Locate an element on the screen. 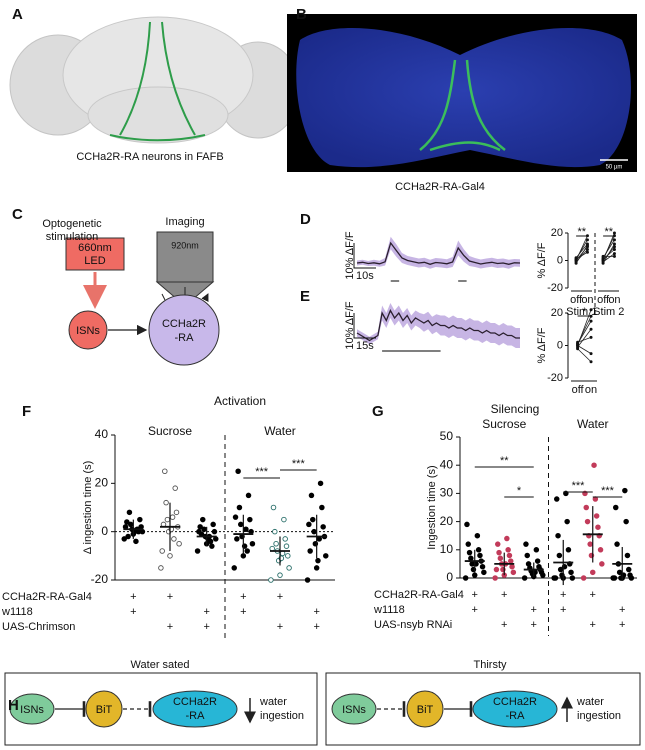  significance: * is located at coordinates (519, 491).